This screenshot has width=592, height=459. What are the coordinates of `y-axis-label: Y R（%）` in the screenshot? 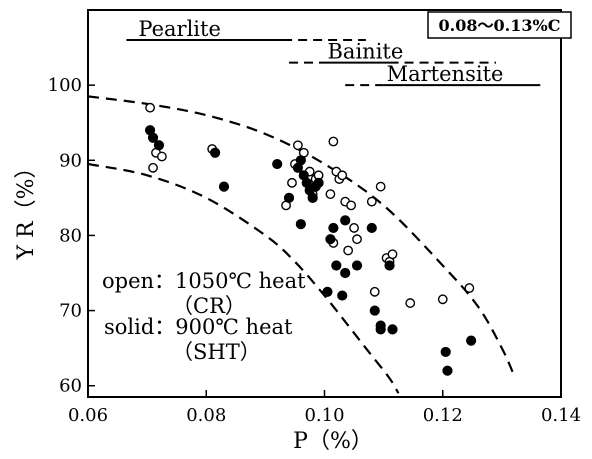 It's located at (26, 209).